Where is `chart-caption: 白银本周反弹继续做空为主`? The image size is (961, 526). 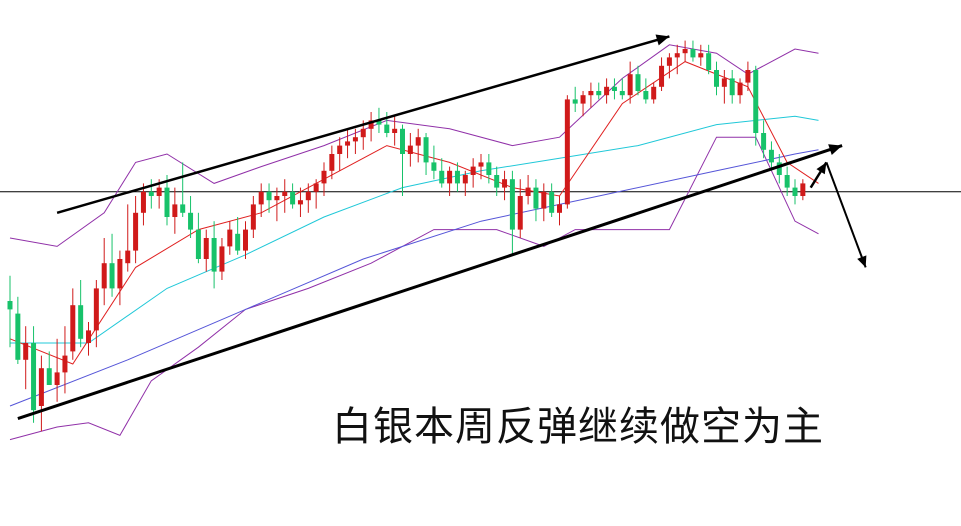 chart-caption: 白银本周反弹继续做空为主 is located at coordinates (578, 427).